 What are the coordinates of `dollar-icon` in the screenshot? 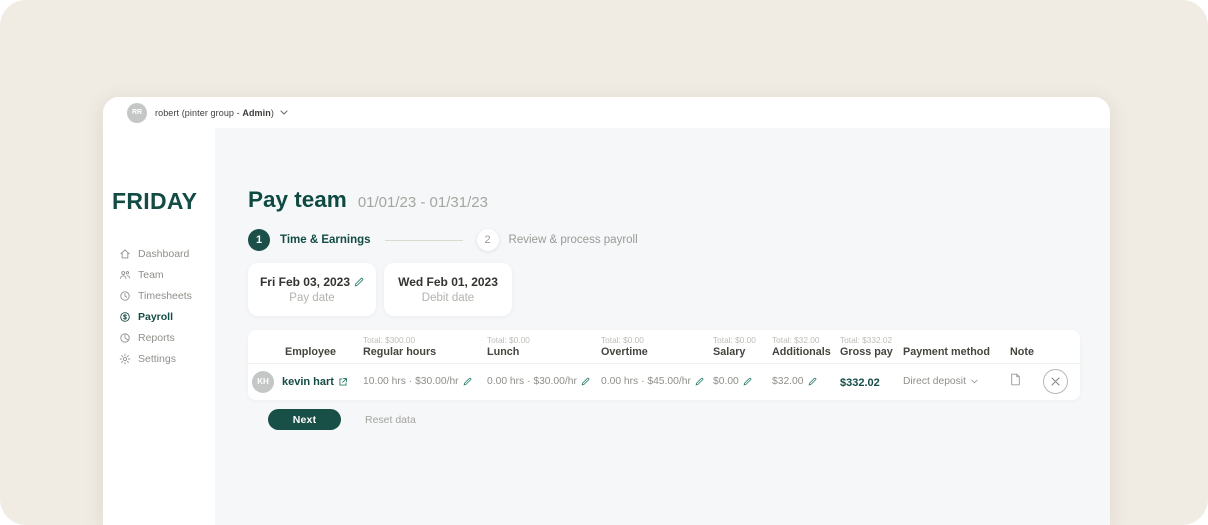 It's located at (124, 316).